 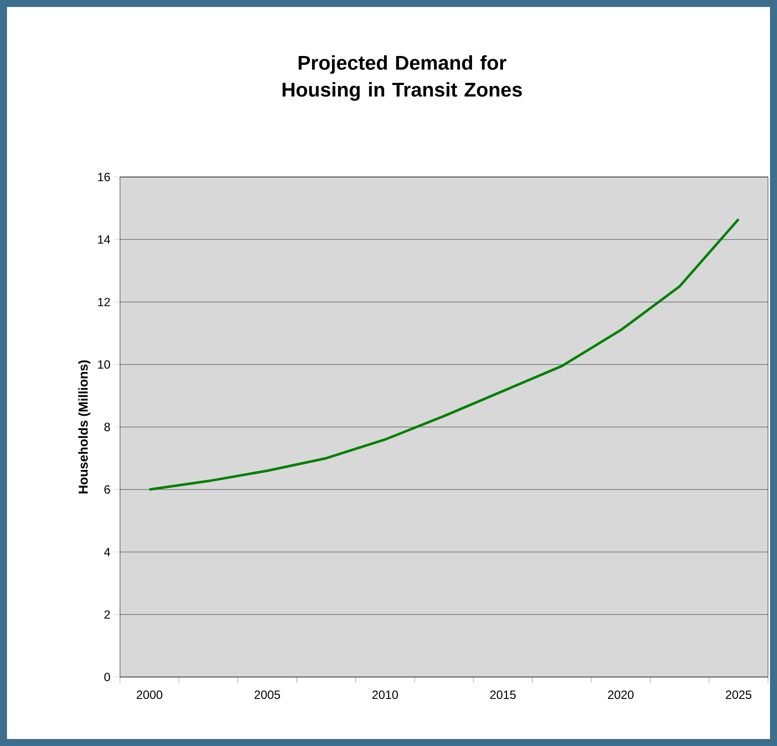 What do you see at coordinates (739, 694) in the screenshot?
I see `x-tick-label: 2025` at bounding box center [739, 694].